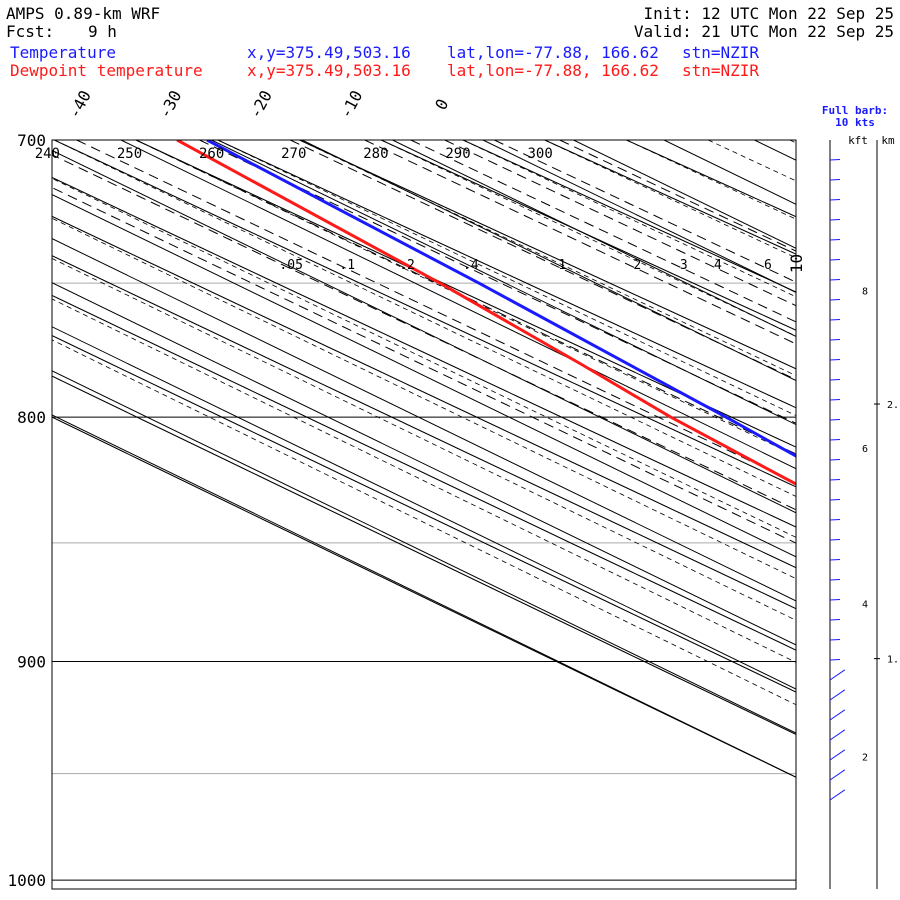 The image size is (900, 900). What do you see at coordinates (721, 52) in the screenshot?
I see `legend-temperature-stn: stn=NZIR` at bounding box center [721, 52].